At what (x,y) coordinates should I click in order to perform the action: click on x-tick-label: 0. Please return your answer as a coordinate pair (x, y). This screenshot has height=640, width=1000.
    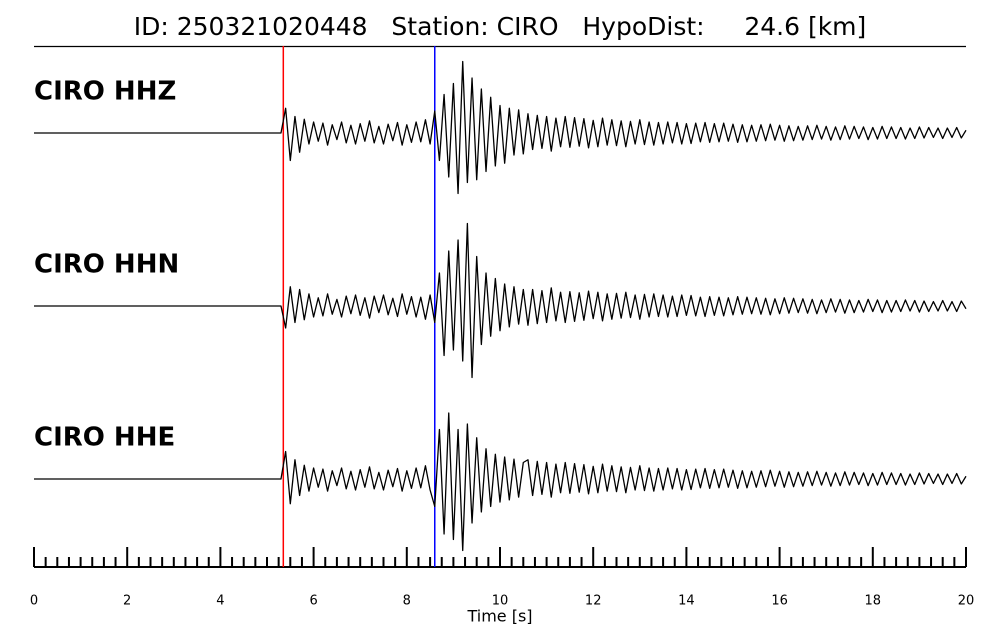
    Looking at the image, I should click on (34, 601).